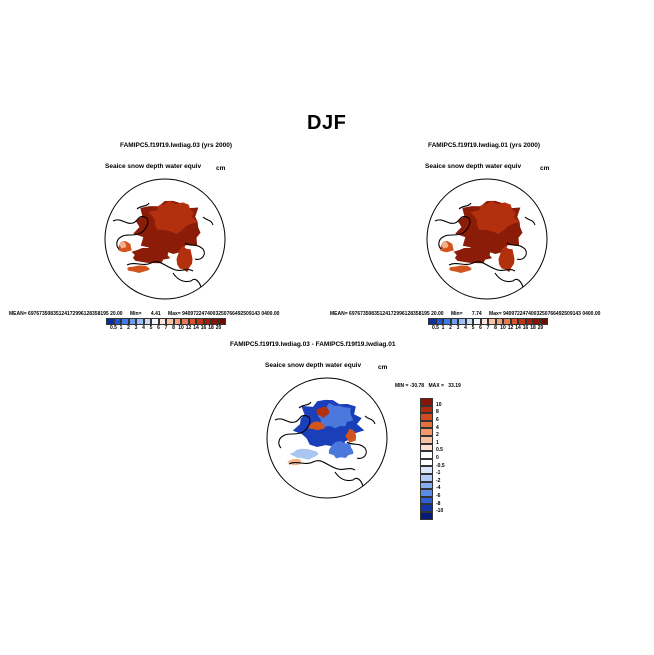 This screenshot has width=654, height=655. I want to click on left-colorbar-label: 5, so click(151, 328).